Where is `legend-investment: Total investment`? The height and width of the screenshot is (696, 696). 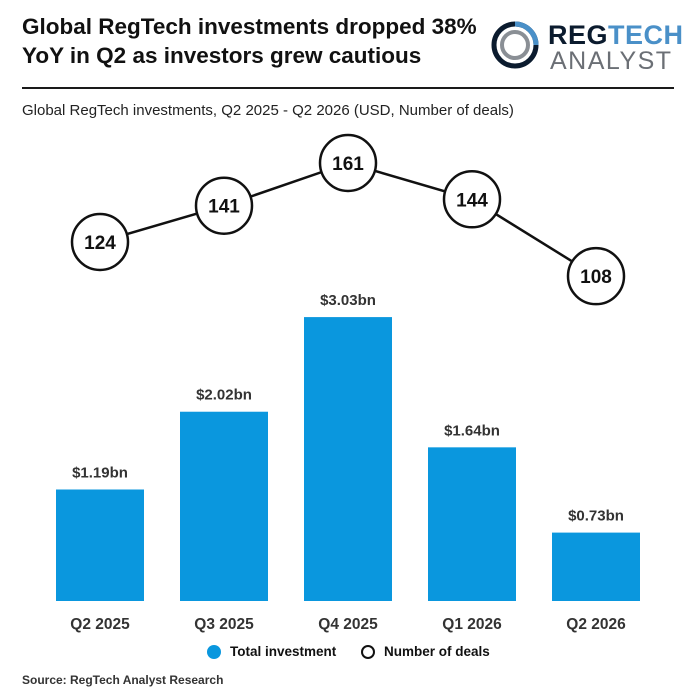
legend-investment: Total investment is located at coordinates (271, 651).